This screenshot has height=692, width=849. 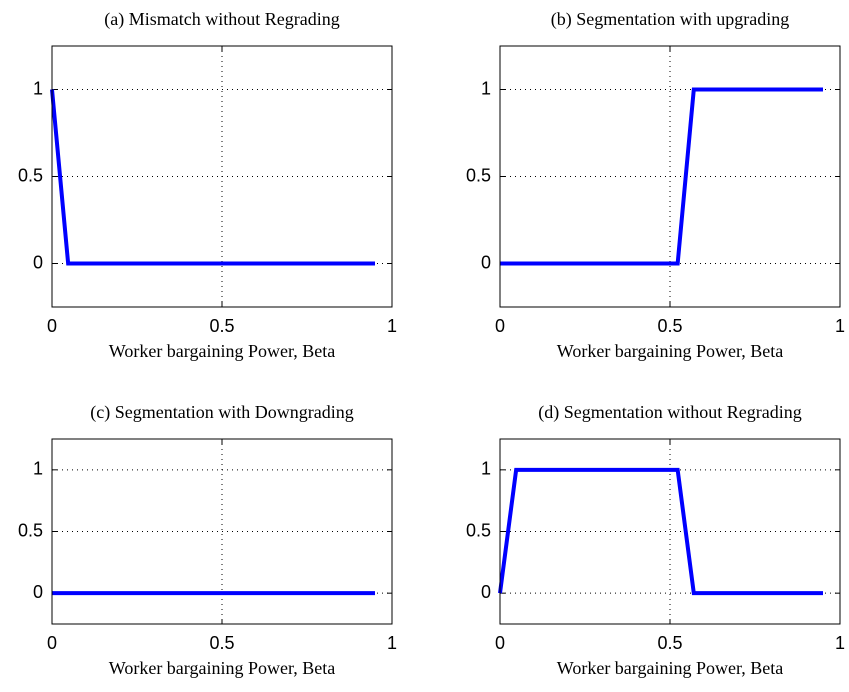 I want to click on panel-title: (a) Mismatch without Regrading, so click(x=221, y=19).